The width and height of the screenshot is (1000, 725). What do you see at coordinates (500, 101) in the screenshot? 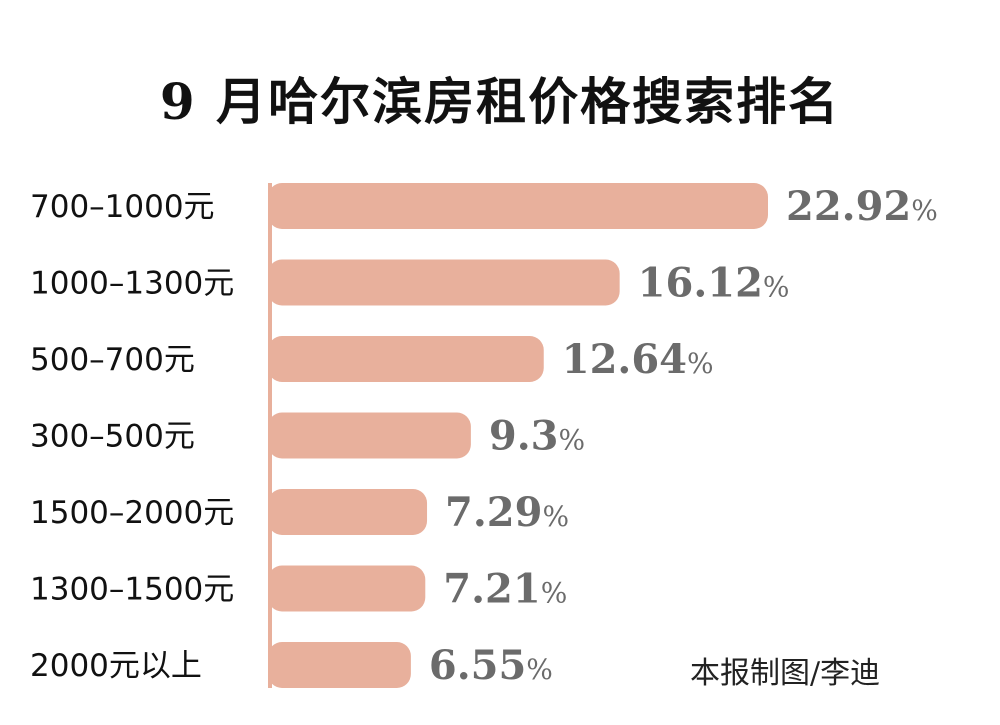
I see `chart-title: 9 月哈尔滨房租价格搜索排名` at bounding box center [500, 101].